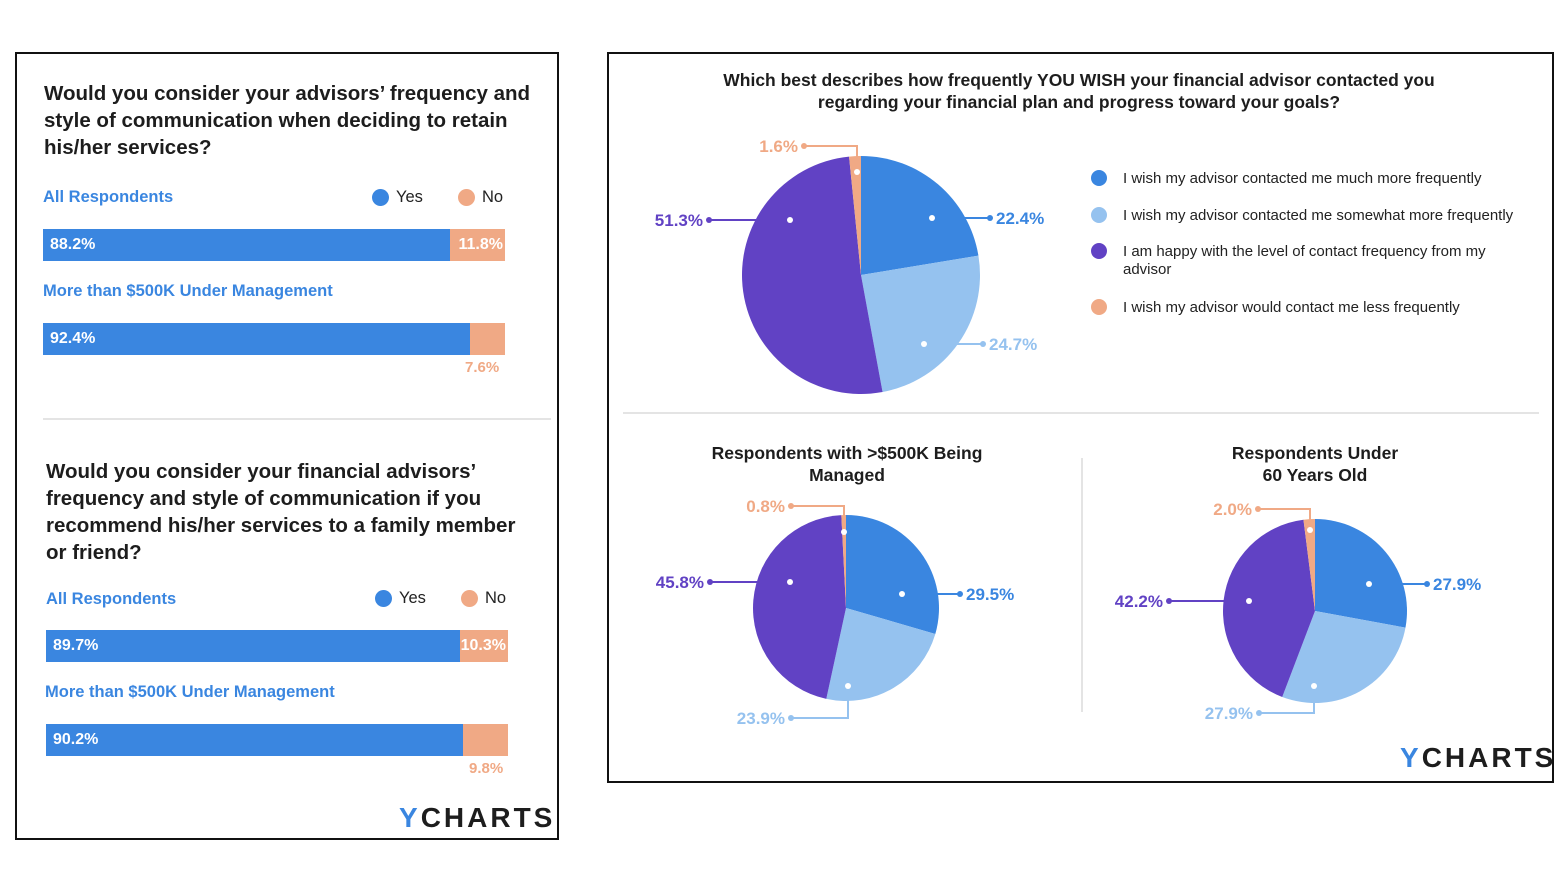 This screenshot has height=882, width=1568. Describe the element at coordinates (990, 594) in the screenshot. I see `pie-500k-label-0: 29.5%` at that location.